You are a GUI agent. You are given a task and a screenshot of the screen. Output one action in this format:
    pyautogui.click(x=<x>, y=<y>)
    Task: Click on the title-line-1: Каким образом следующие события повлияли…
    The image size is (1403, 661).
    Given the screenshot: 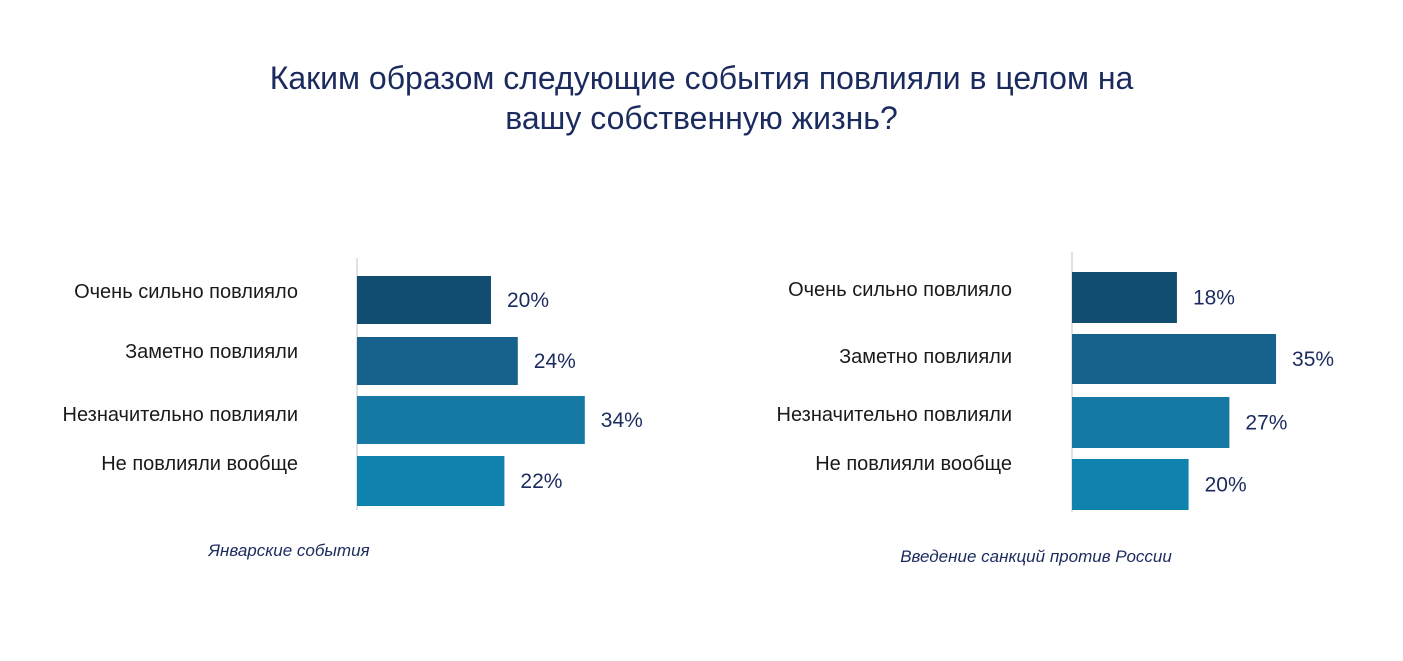 What is the action you would take?
    pyautogui.click(x=701, y=78)
    